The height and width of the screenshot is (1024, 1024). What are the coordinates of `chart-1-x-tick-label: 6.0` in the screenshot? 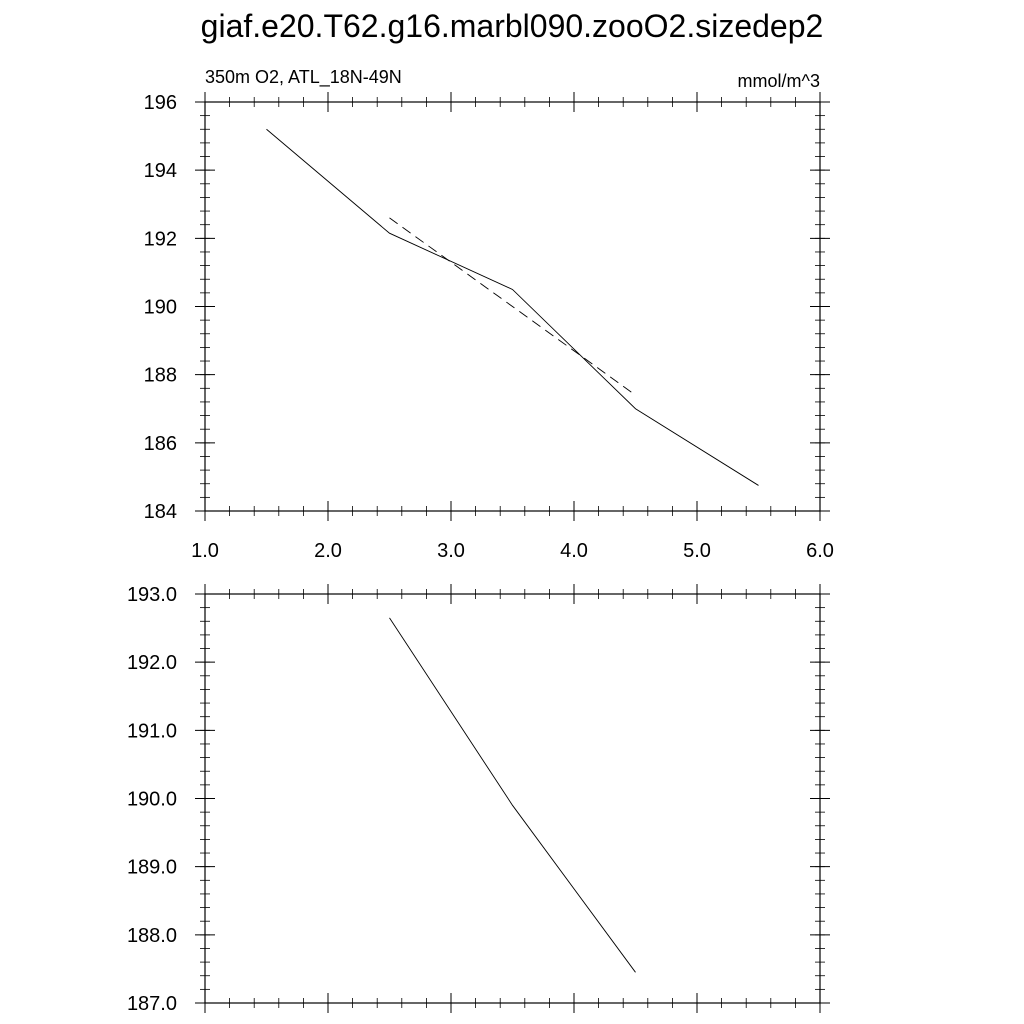 It's located at (820, 551).